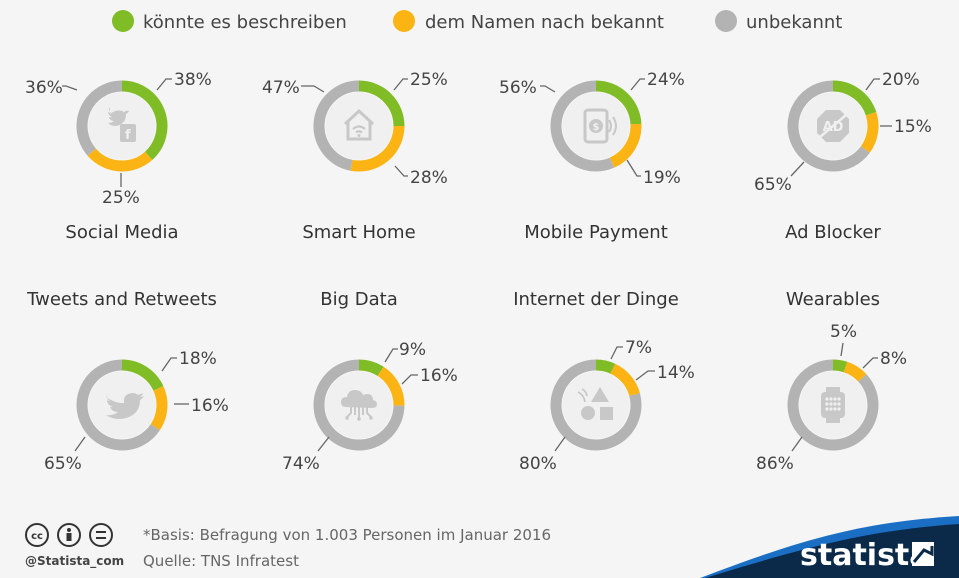 This screenshot has width=959, height=578. What do you see at coordinates (544, 22) in the screenshot?
I see `legend-label: dem Namen nach bekannt` at bounding box center [544, 22].